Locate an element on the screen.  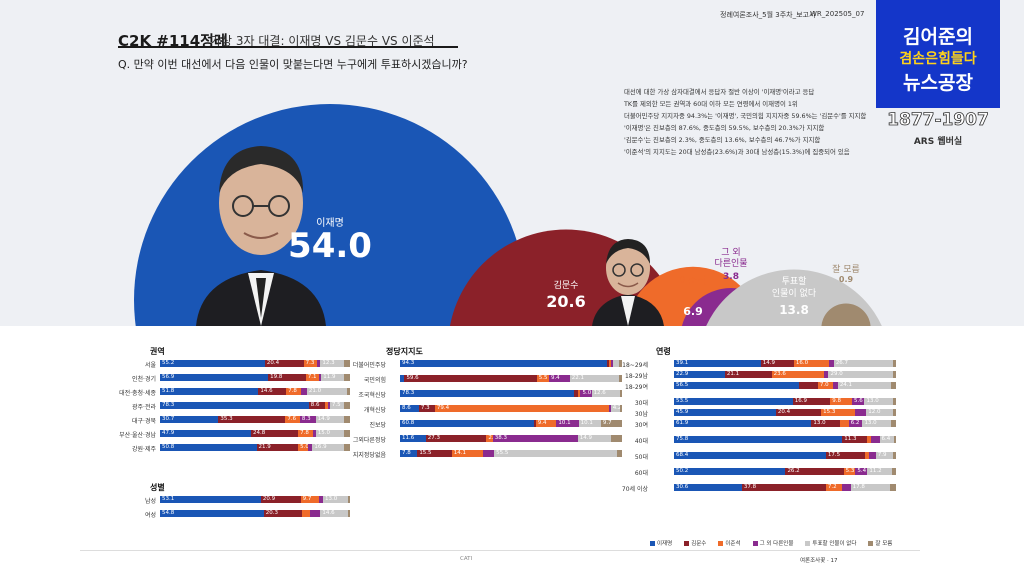
bar-segment: 20.3 is located at coordinates (283, 513).